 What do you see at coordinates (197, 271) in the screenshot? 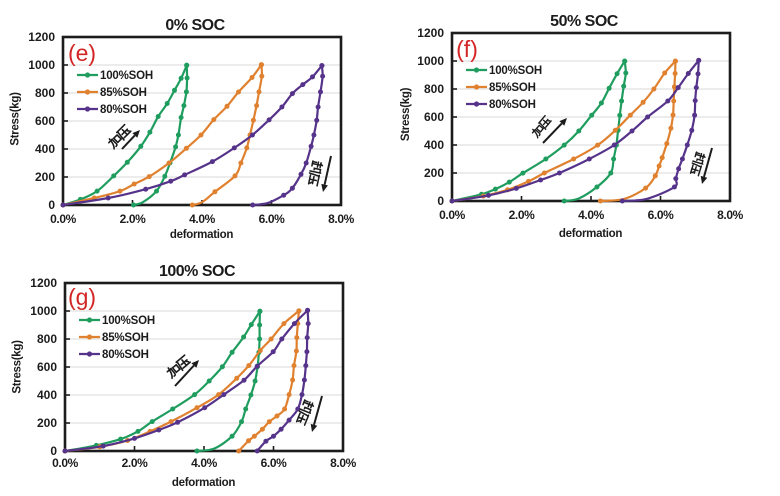
I see `svg-text: 100% SOC` at bounding box center [197, 271].